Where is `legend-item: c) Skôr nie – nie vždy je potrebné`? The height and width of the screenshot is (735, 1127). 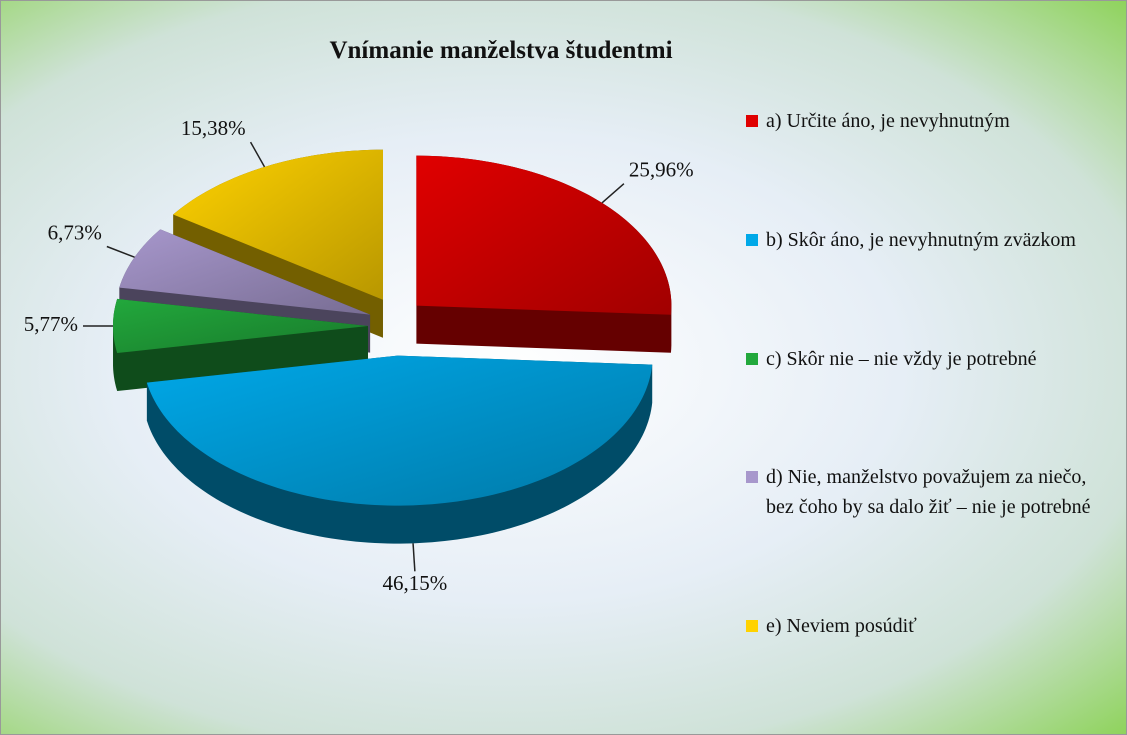 legend-item: c) Skôr nie – nie vždy je potrebné is located at coordinates (931, 359).